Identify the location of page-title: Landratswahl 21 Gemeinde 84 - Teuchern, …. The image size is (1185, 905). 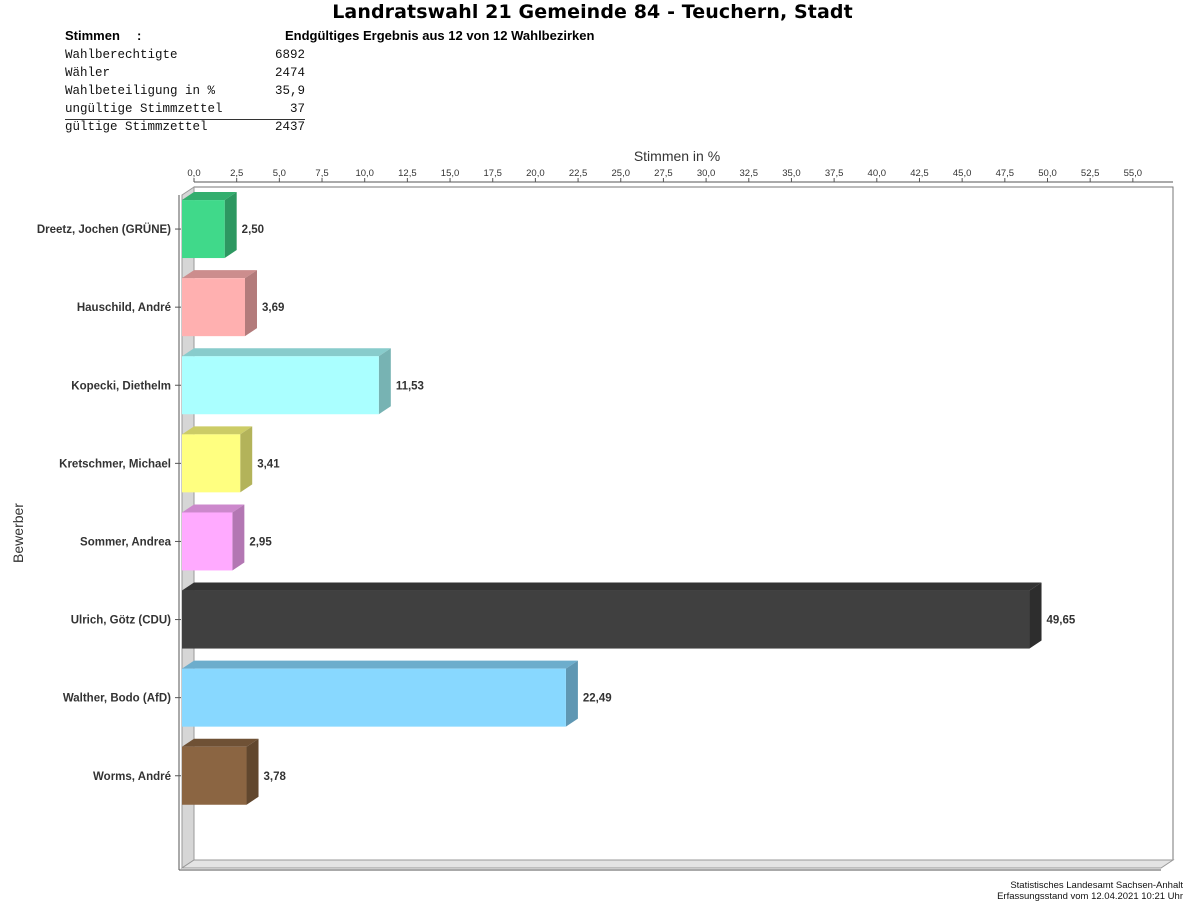
(592, 12).